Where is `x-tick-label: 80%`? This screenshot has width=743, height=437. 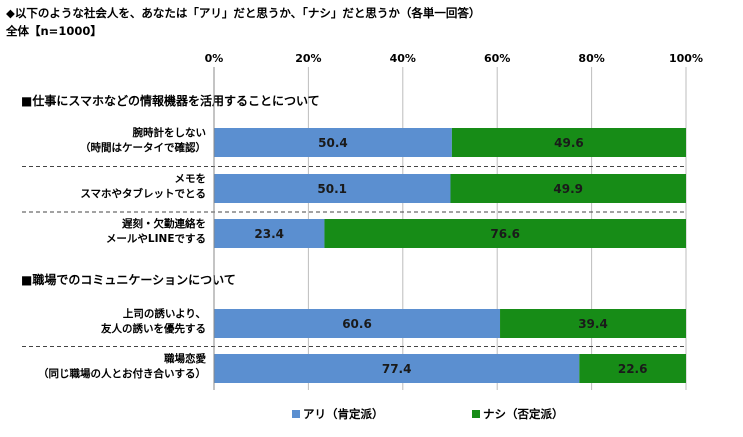
x-tick-label: 80% is located at coordinates (591, 58).